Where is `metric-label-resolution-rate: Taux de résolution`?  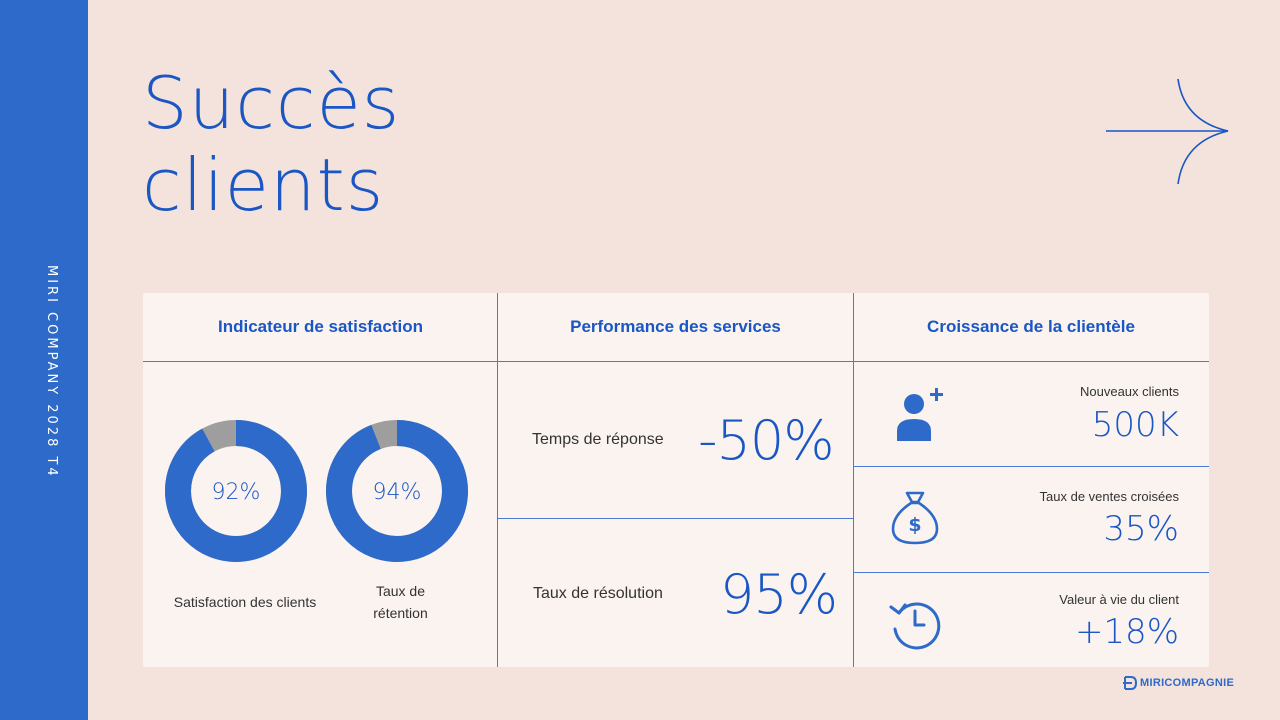 metric-label-resolution-rate: Taux de résolution is located at coordinates (598, 593).